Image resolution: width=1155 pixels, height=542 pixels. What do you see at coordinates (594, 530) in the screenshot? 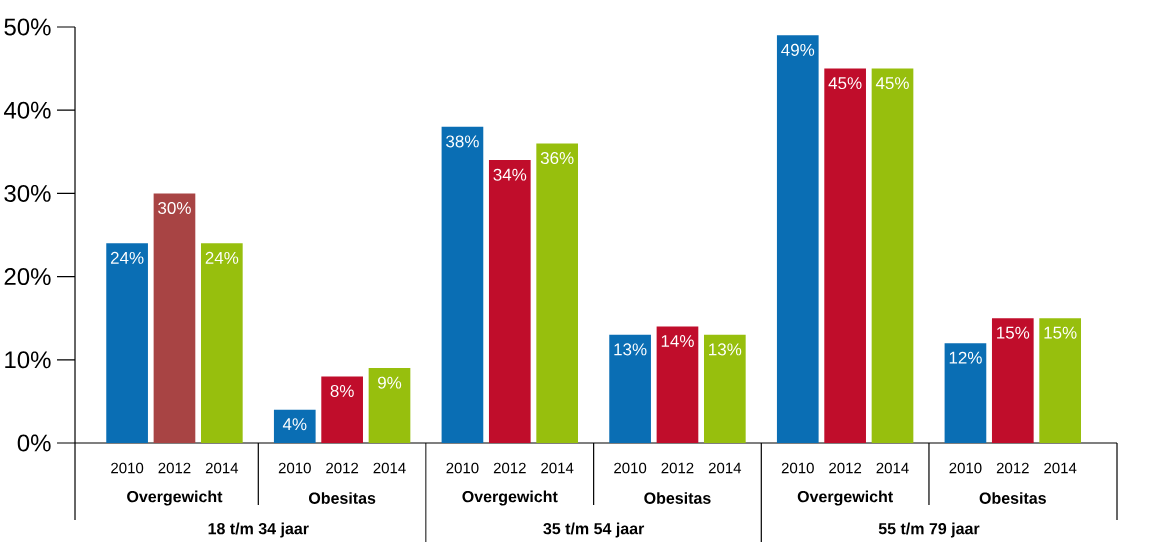
I see `text: 35 t/m 54 jaar` at bounding box center [594, 530].